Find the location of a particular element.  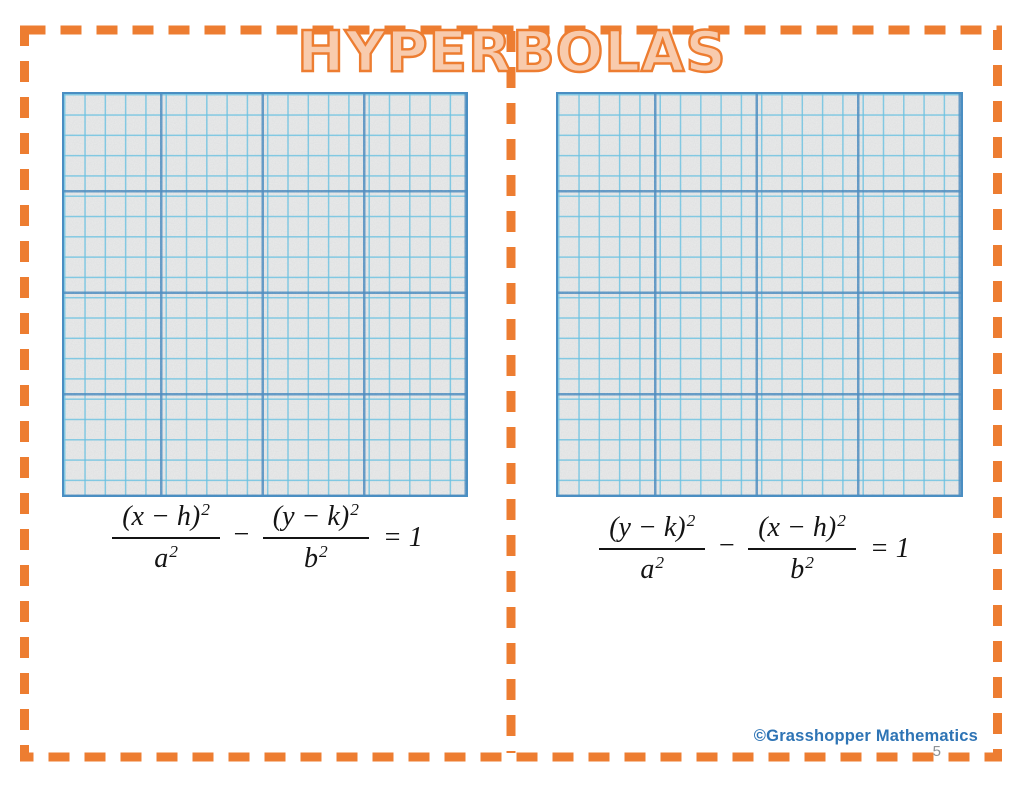

credit-text: ©Grasshopper Mathematics is located at coordinates (865, 736).